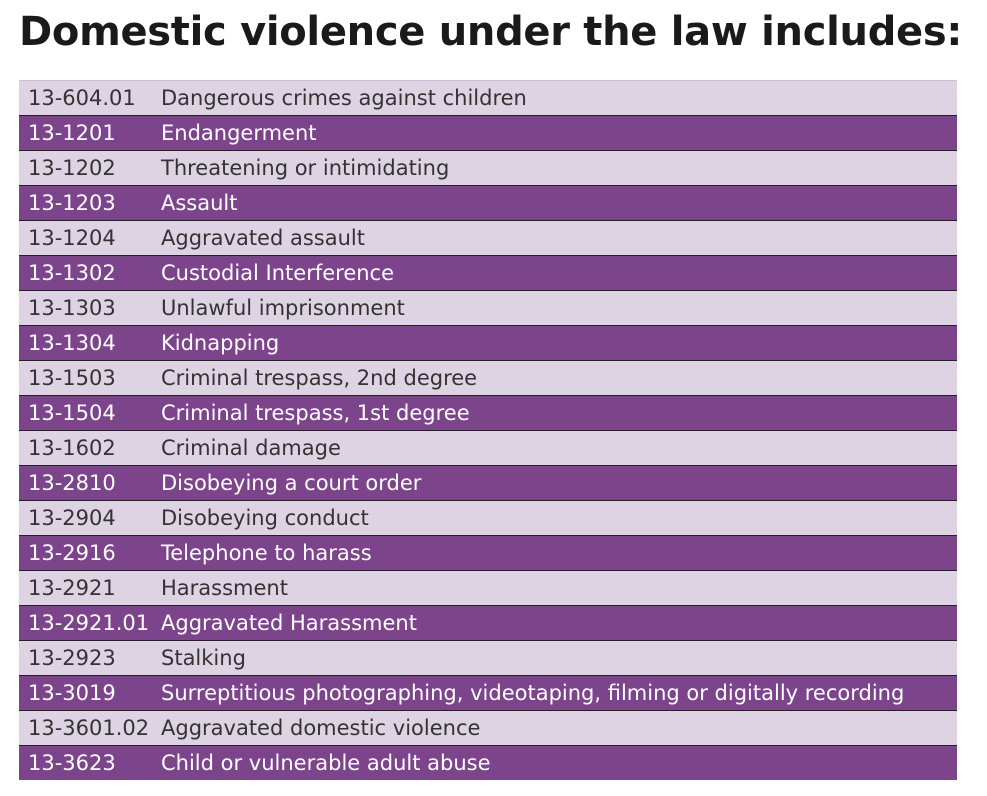 This screenshot has width=987, height=796. I want to click on table-row: 13-1203 Assault, so click(488, 203).